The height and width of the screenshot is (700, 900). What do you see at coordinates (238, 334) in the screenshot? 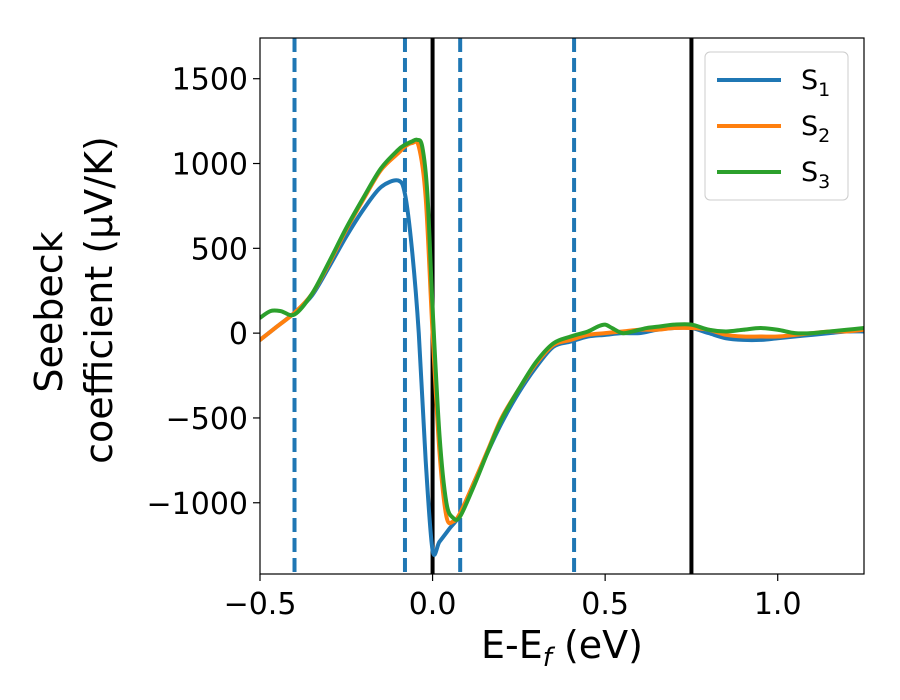
I see `y-tick-label: 0` at bounding box center [238, 334].